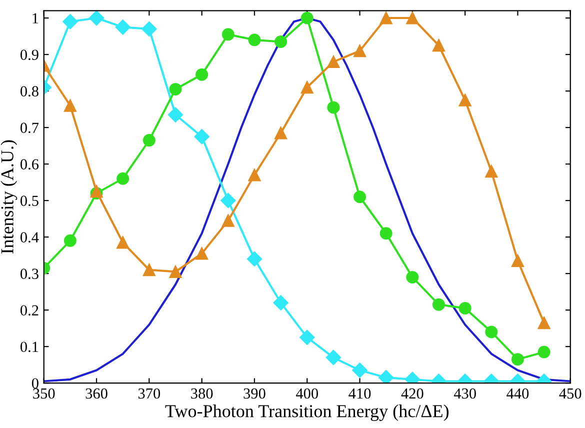 The height and width of the screenshot is (428, 585). Describe the element at coordinates (35, 18) in the screenshot. I see `y-tick-label: 1` at that location.